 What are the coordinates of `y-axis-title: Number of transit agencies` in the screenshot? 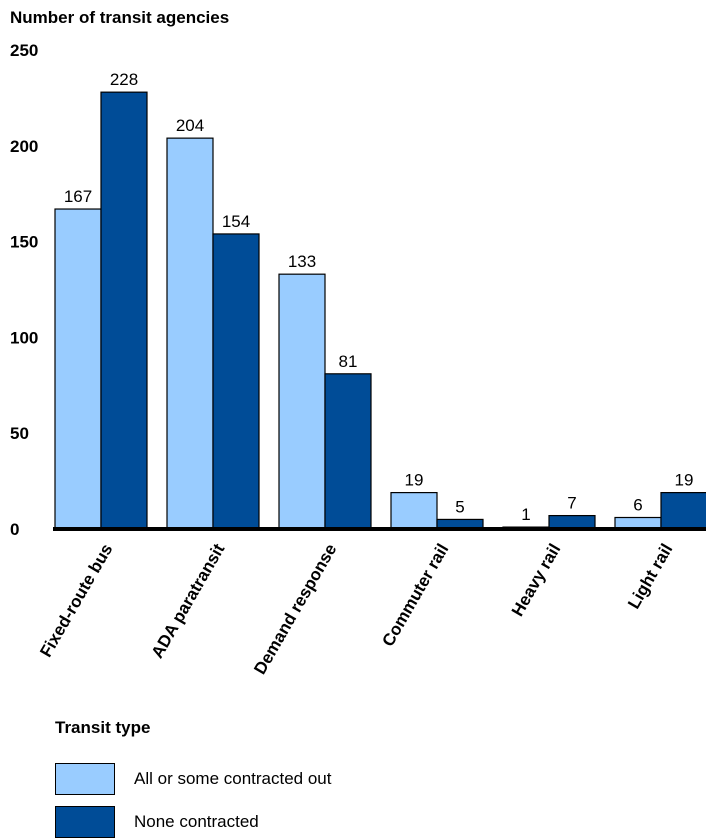 It's located at (120, 17).